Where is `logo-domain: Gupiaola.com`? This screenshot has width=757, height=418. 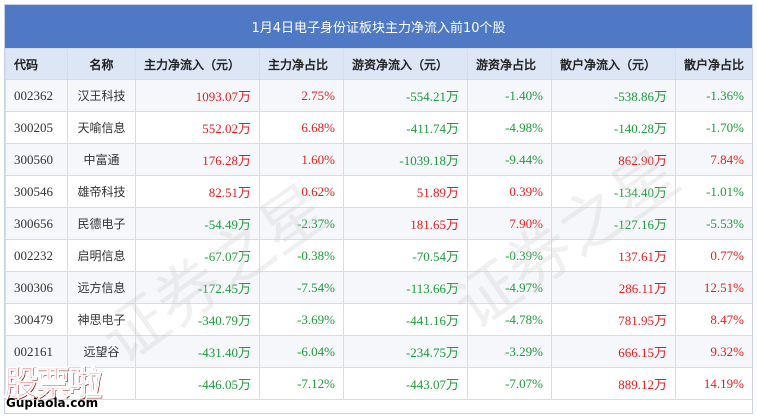
logo-domain: Gupiaola.com is located at coordinates (52, 403).